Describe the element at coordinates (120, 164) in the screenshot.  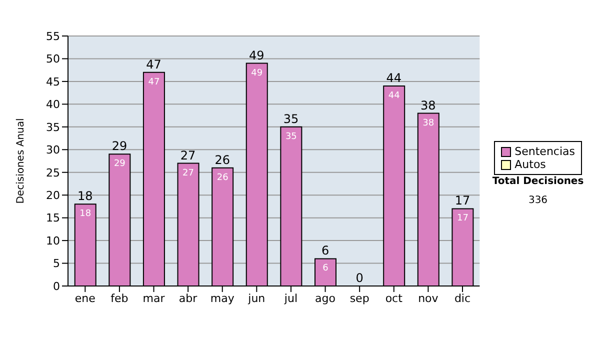
I see `data-label: 29` at that location.